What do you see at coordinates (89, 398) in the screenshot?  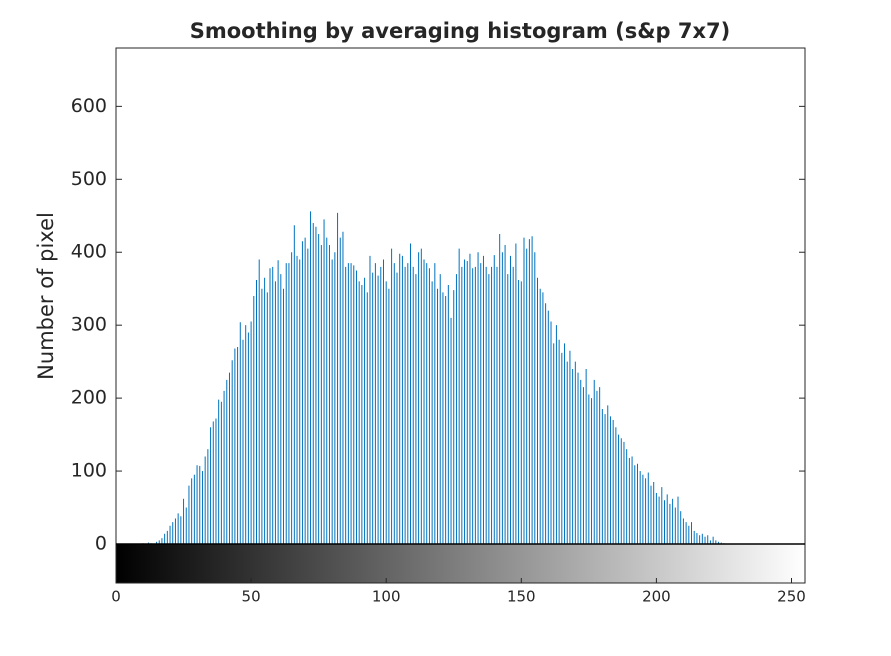 I see `y-tick-label: 200` at bounding box center [89, 398].